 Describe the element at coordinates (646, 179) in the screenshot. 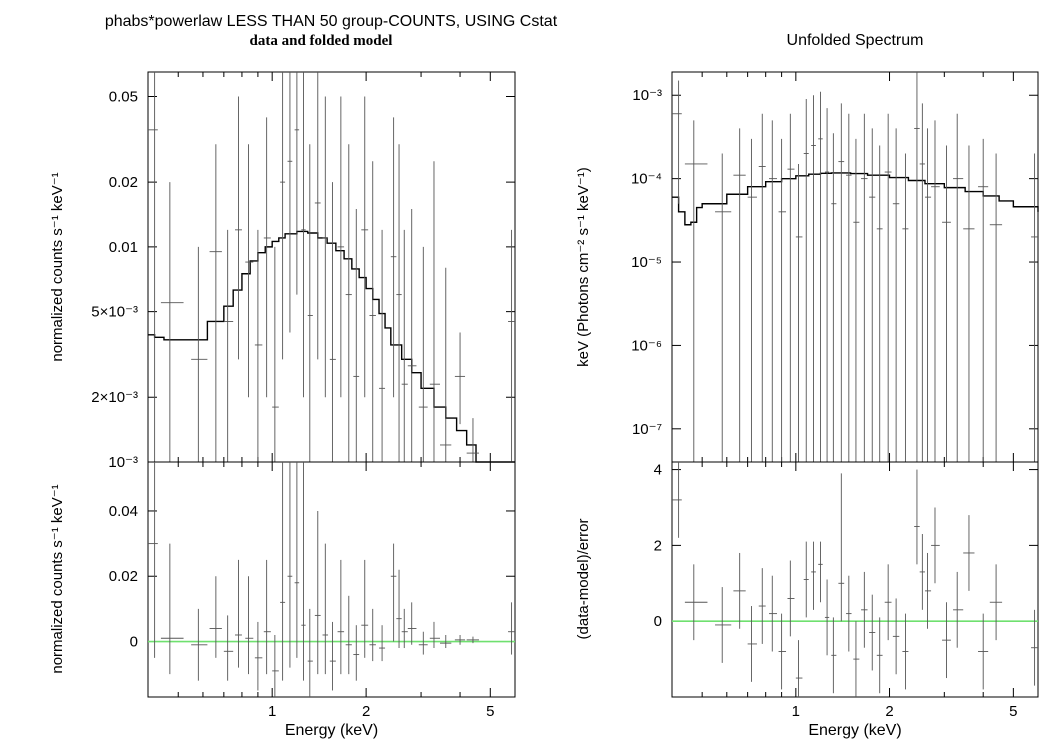

I see `y-tick-label: 10⁻⁴` at that location.